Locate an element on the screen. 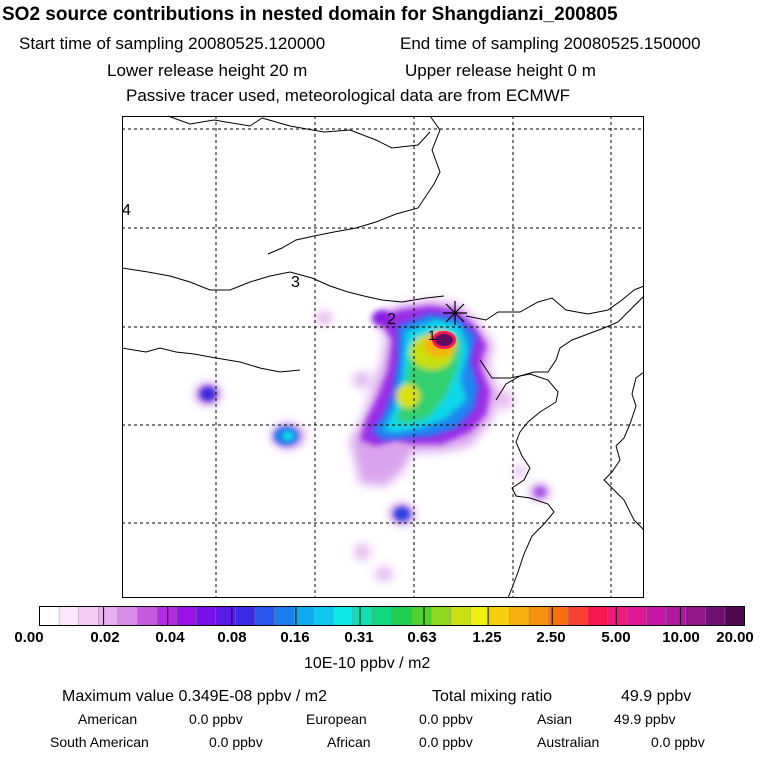 The height and width of the screenshot is (768, 768). contour-label-3: 3 is located at coordinates (295, 282).